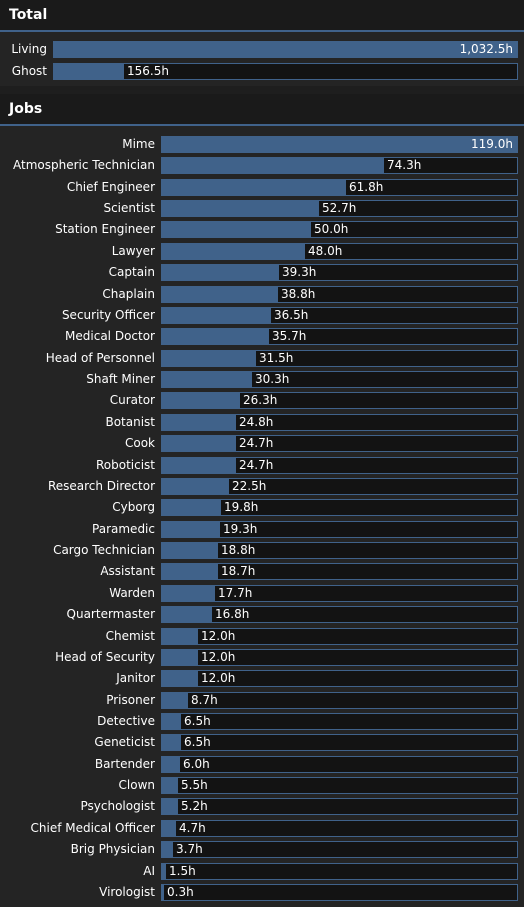  I want to click on progress-bar-value: 5.5h, so click(194, 785).